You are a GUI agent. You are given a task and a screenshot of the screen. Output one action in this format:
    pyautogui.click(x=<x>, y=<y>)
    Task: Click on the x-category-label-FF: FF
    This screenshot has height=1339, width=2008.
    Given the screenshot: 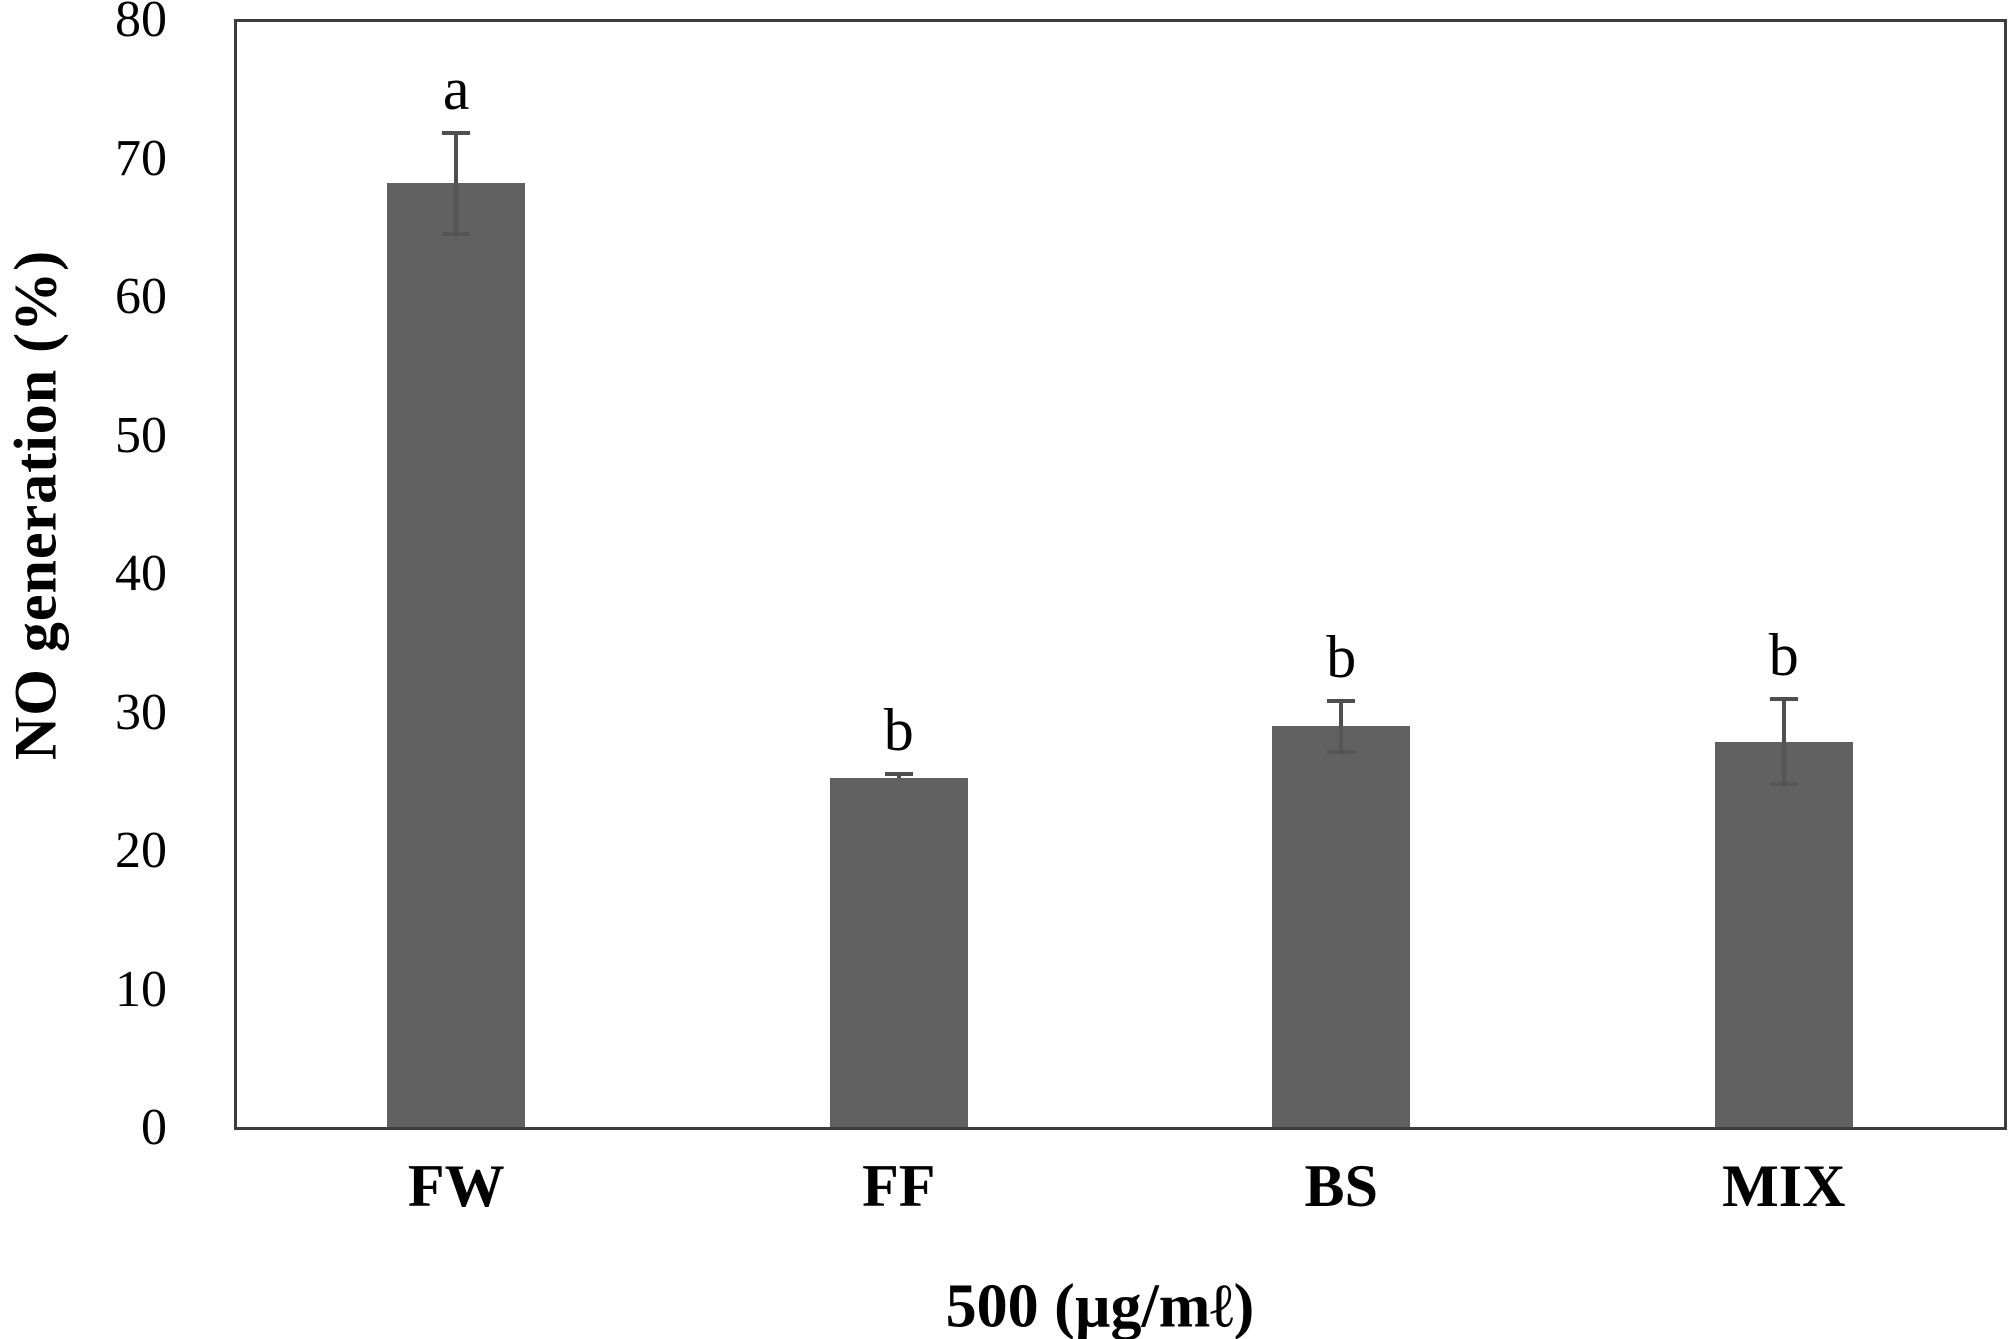 What is the action you would take?
    pyautogui.click(x=899, y=1186)
    